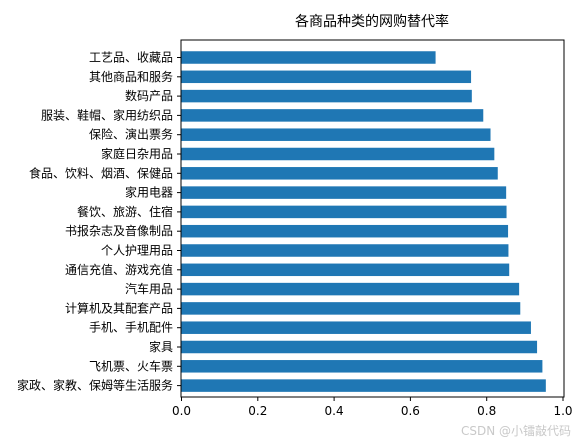  I want to click on y-tick-label: 保险、演出票务, so click(131, 134).